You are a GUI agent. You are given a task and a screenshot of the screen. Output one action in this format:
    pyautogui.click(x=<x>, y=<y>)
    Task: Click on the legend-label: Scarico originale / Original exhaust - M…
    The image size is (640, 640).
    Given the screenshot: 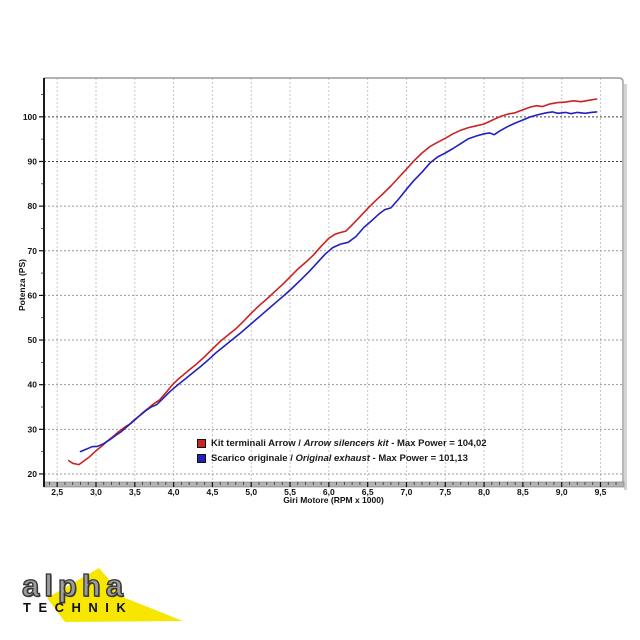 What is the action you would take?
    pyautogui.click(x=339, y=458)
    